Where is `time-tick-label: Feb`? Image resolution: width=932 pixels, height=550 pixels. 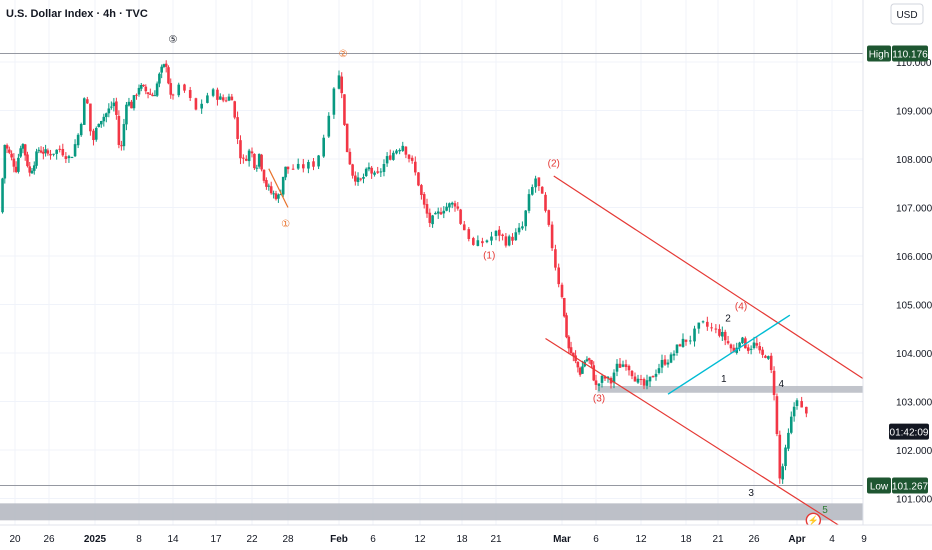
time-tick-label: Feb is located at coordinates (339, 539).